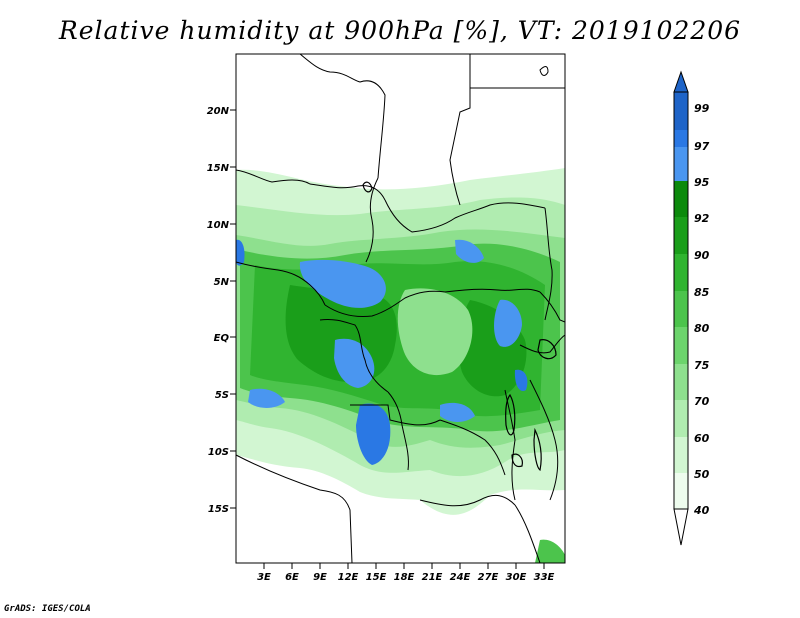  Describe the element at coordinates (218, 509) in the screenshot. I see `lat-label-15s: 15S` at that location.